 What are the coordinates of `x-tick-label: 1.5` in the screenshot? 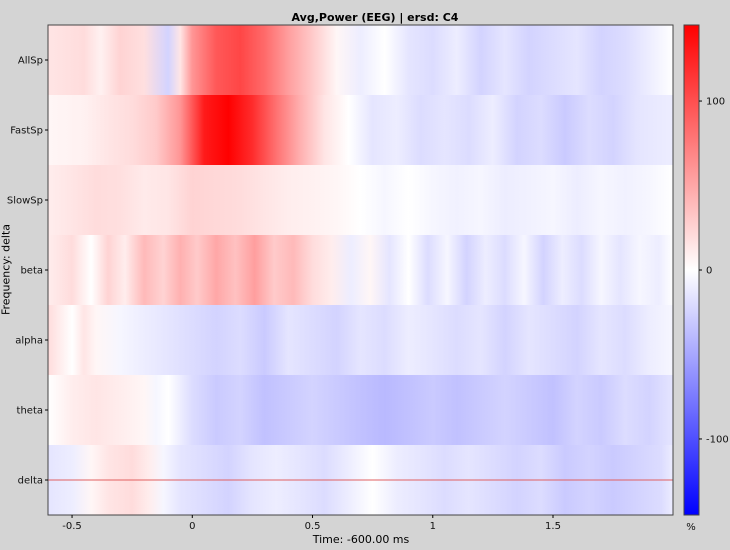 It's located at (553, 526).